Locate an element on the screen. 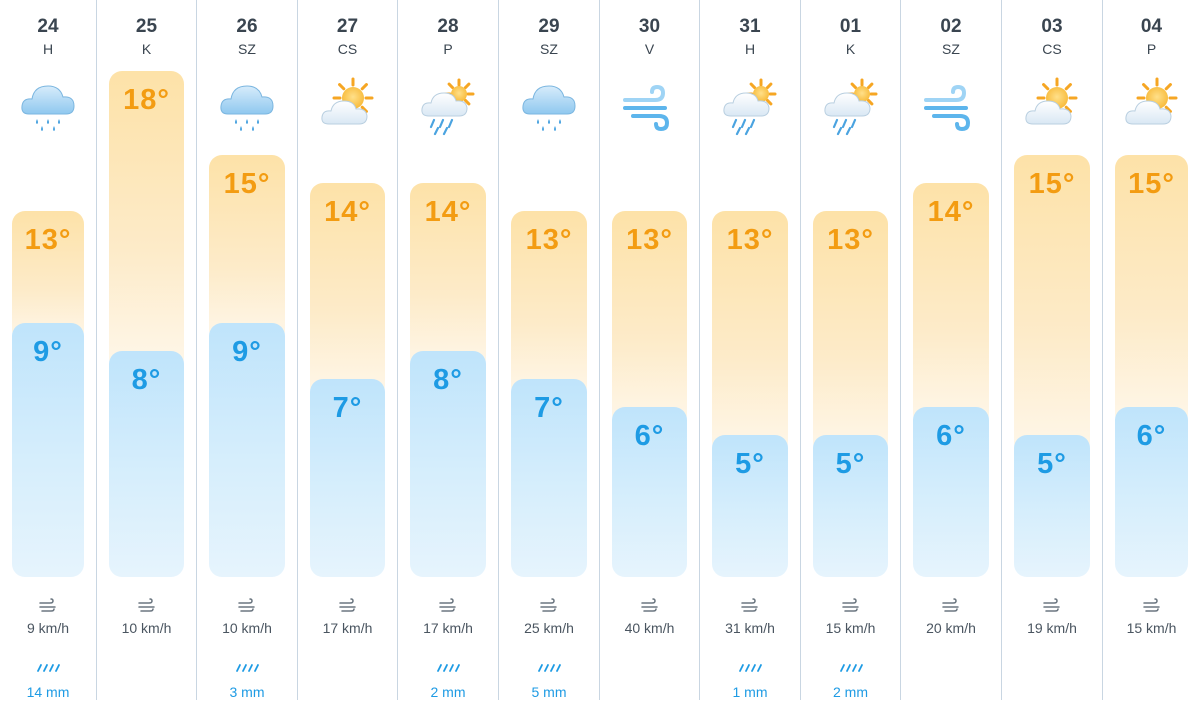 This screenshot has height=710, width=1200. day-of-week: V is located at coordinates (649, 49).